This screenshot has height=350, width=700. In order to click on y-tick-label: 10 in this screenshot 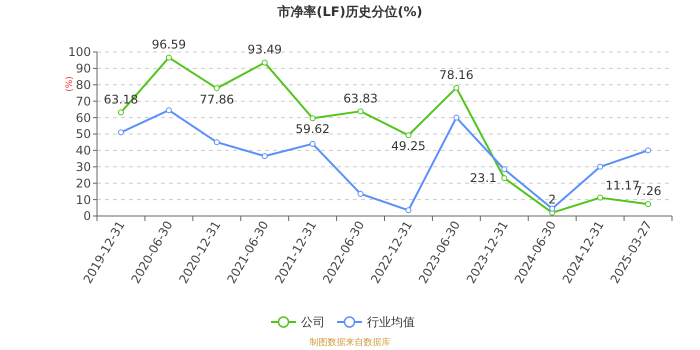, I will do `click(83, 199)`.